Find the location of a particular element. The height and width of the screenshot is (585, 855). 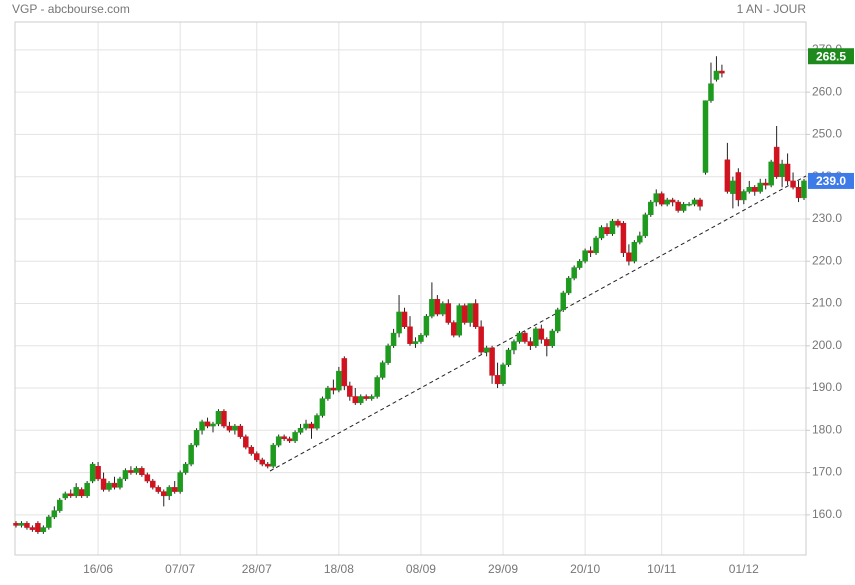

price-badge is located at coordinates (831, 180).